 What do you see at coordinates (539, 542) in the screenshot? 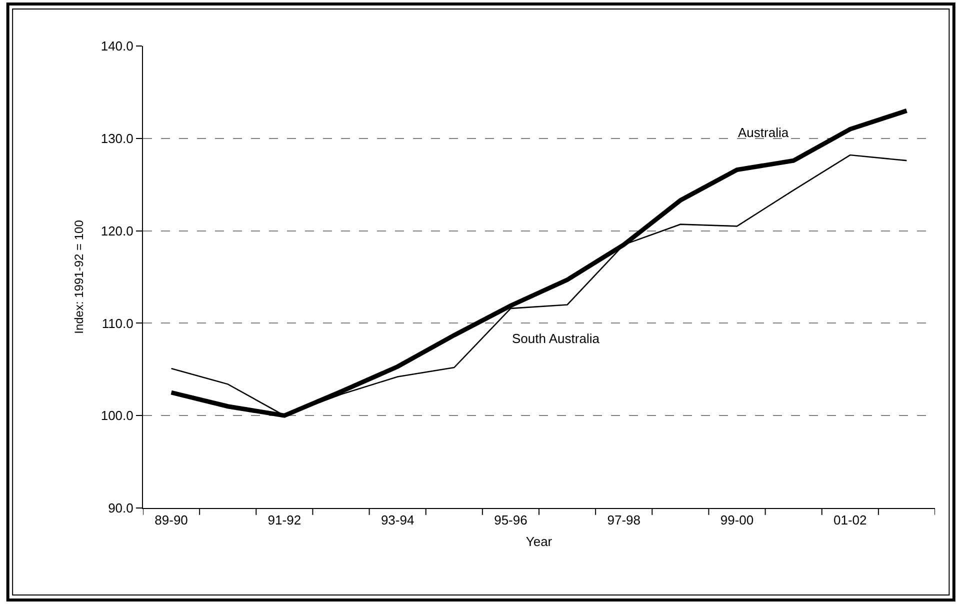
I see `x-axis-title: Year` at bounding box center [539, 542].